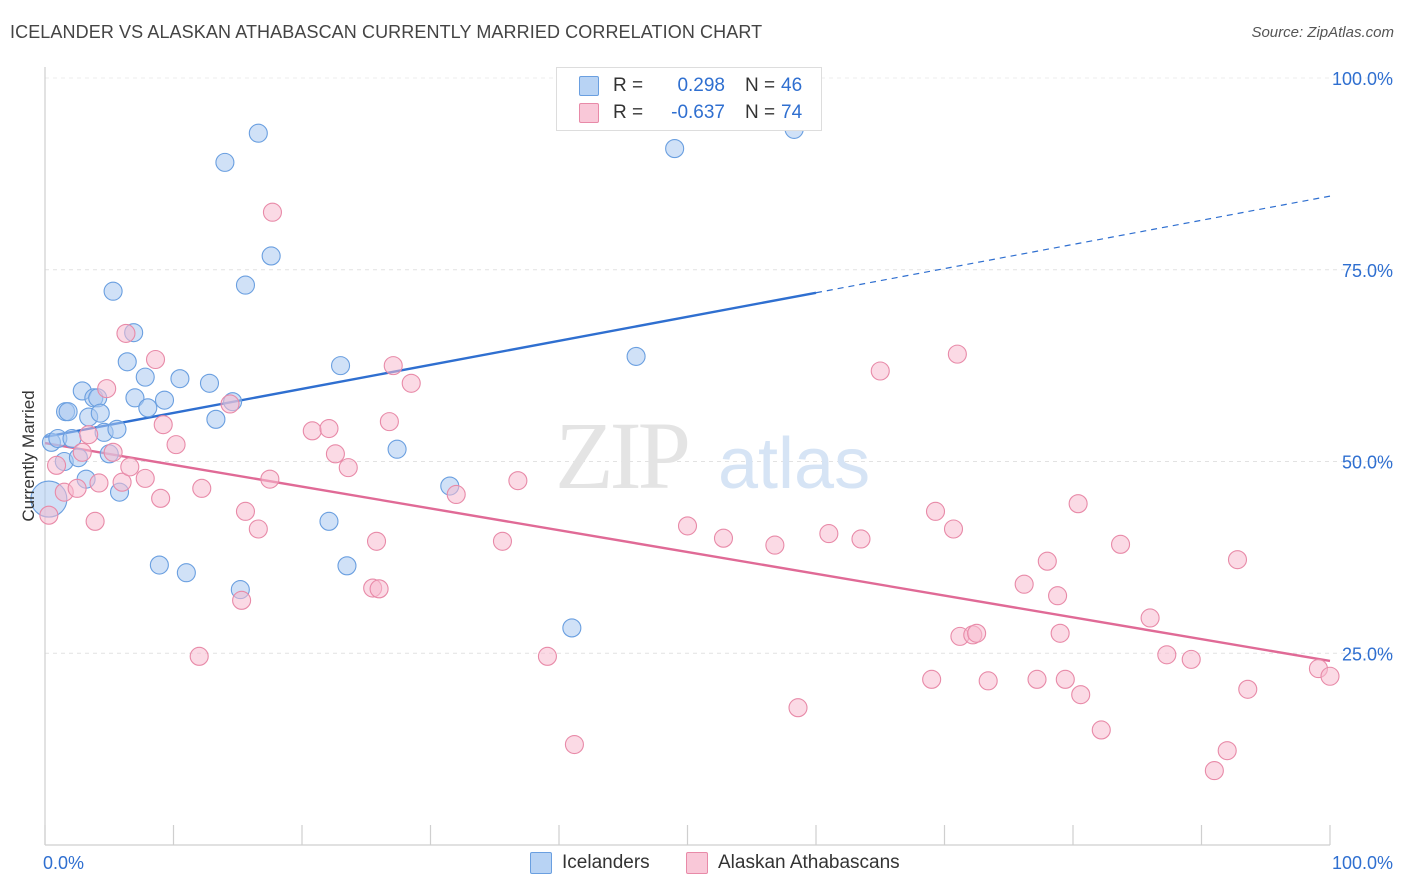 The width and height of the screenshot is (1406, 892). Describe the element at coordinates (1362, 79) in the screenshot. I see `y-tick-label: 100.0%` at that location.